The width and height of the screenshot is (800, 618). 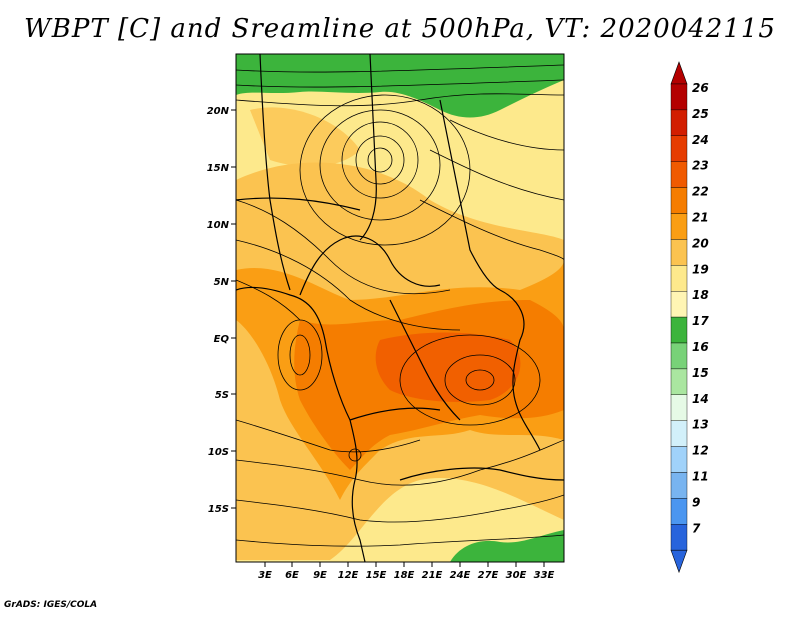 I want to click on colorbar-label: 20, so click(x=700, y=243).